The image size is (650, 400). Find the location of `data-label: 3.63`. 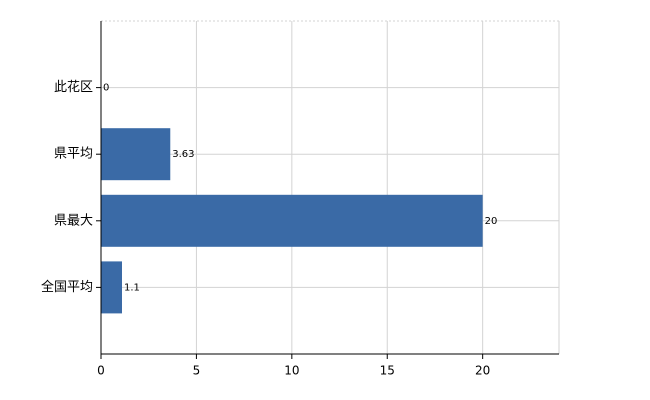

data-label: 3.63 is located at coordinates (183, 154).